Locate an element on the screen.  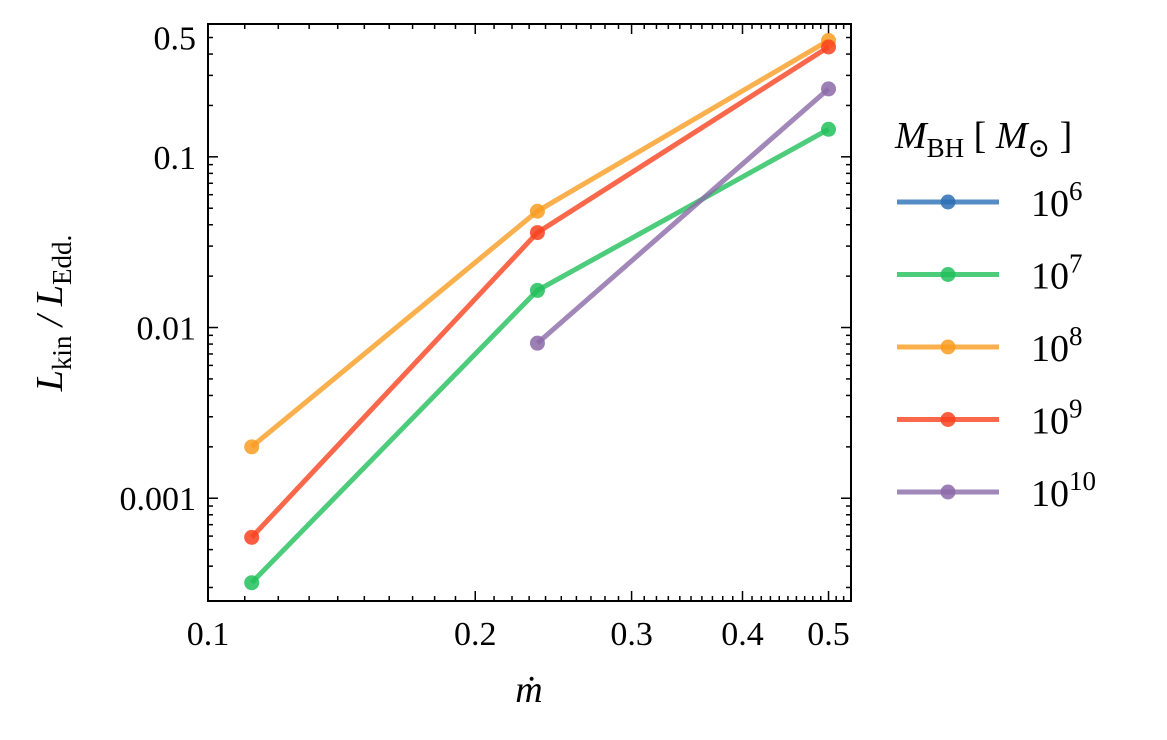
y-axis-label: Lkin / LEdd. is located at coordinates (53, 314).